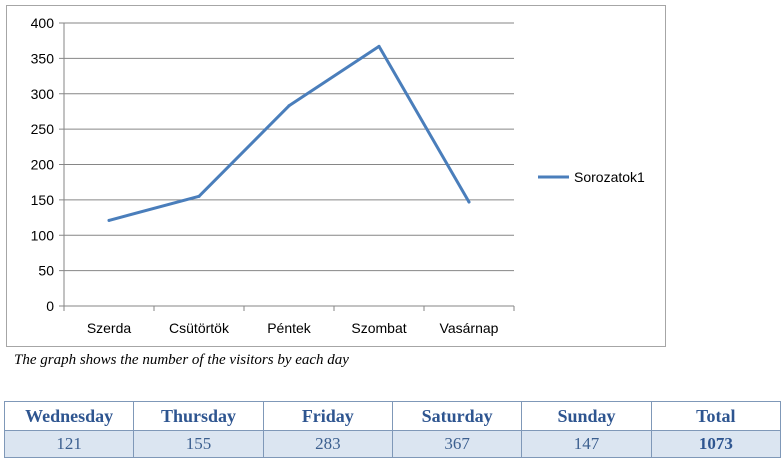 The width and height of the screenshot is (784, 464). What do you see at coordinates (50, 306) in the screenshot?
I see `y-tick-label: 0` at bounding box center [50, 306].